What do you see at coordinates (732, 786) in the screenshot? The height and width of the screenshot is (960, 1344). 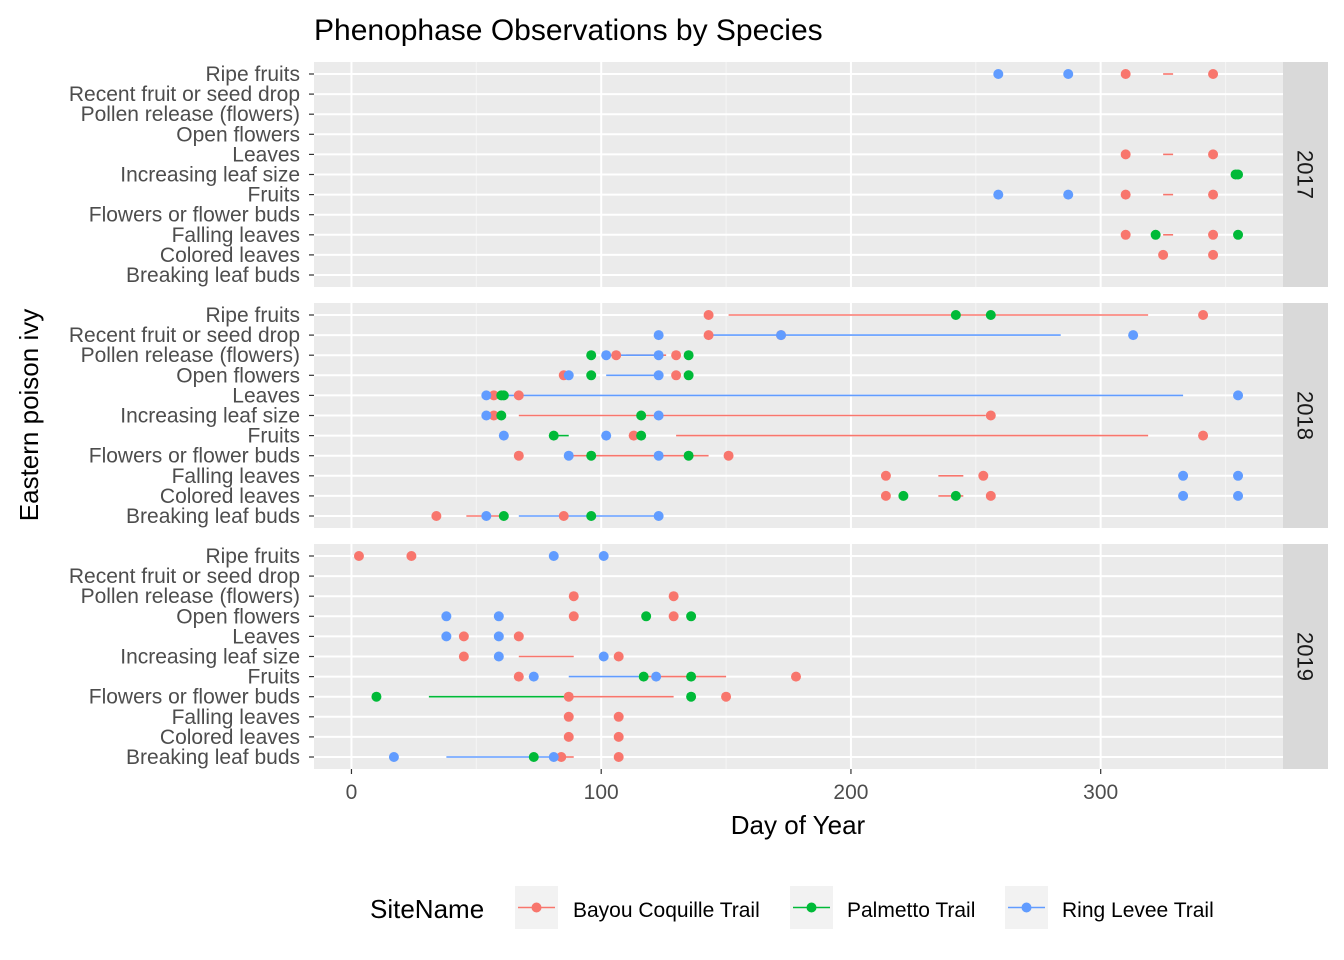 I see `x-axis-ticks: 0 100 200 300` at bounding box center [732, 786].